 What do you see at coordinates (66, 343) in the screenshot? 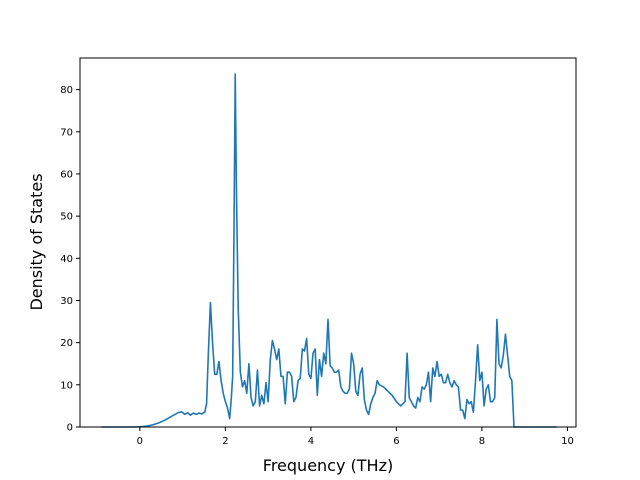
I see `y-tick-label: 20` at bounding box center [66, 343].